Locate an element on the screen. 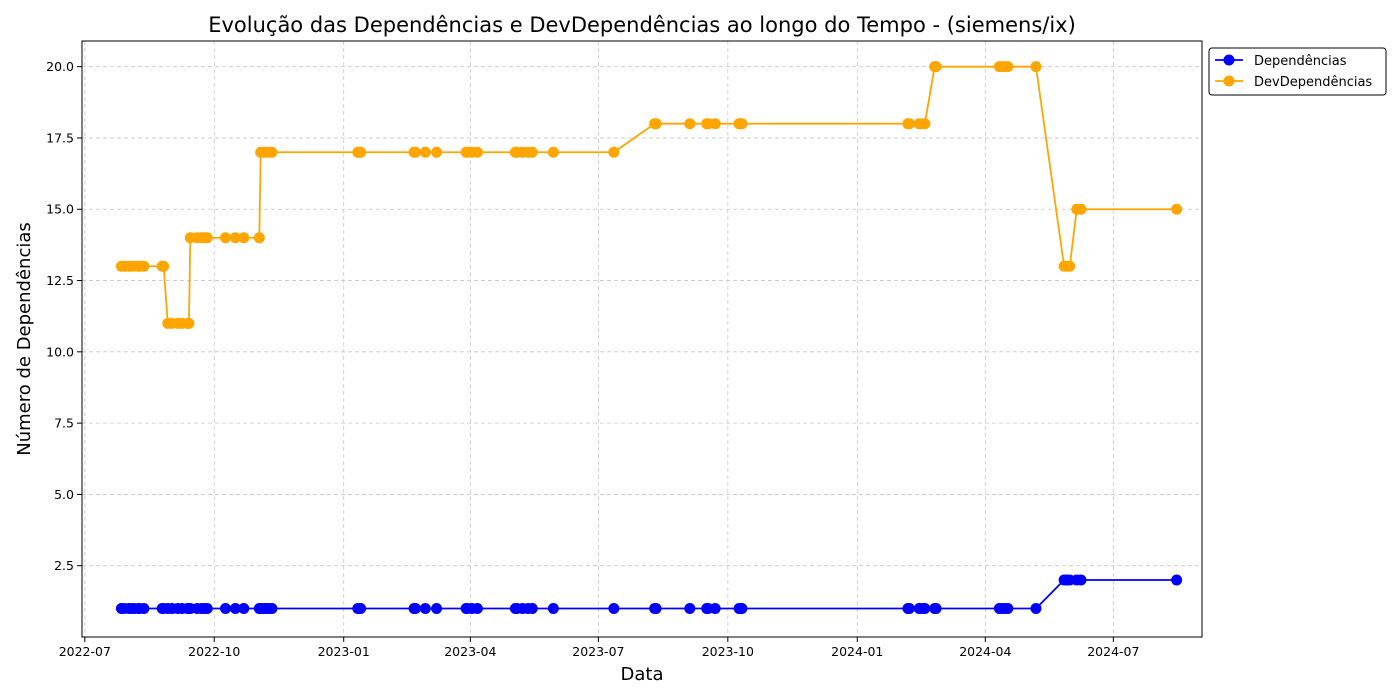 The image size is (1400, 700). legend-label-dependencias: Dependências is located at coordinates (1300, 61).